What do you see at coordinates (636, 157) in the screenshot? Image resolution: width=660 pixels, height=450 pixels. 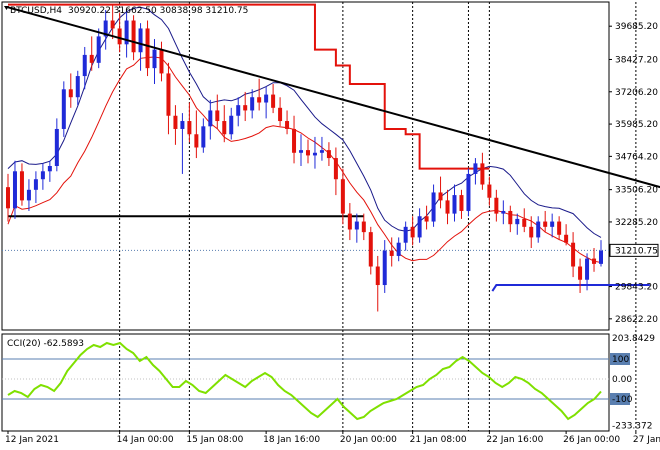 I see `price-tick-label-4: 34764.20` at bounding box center [636, 157].